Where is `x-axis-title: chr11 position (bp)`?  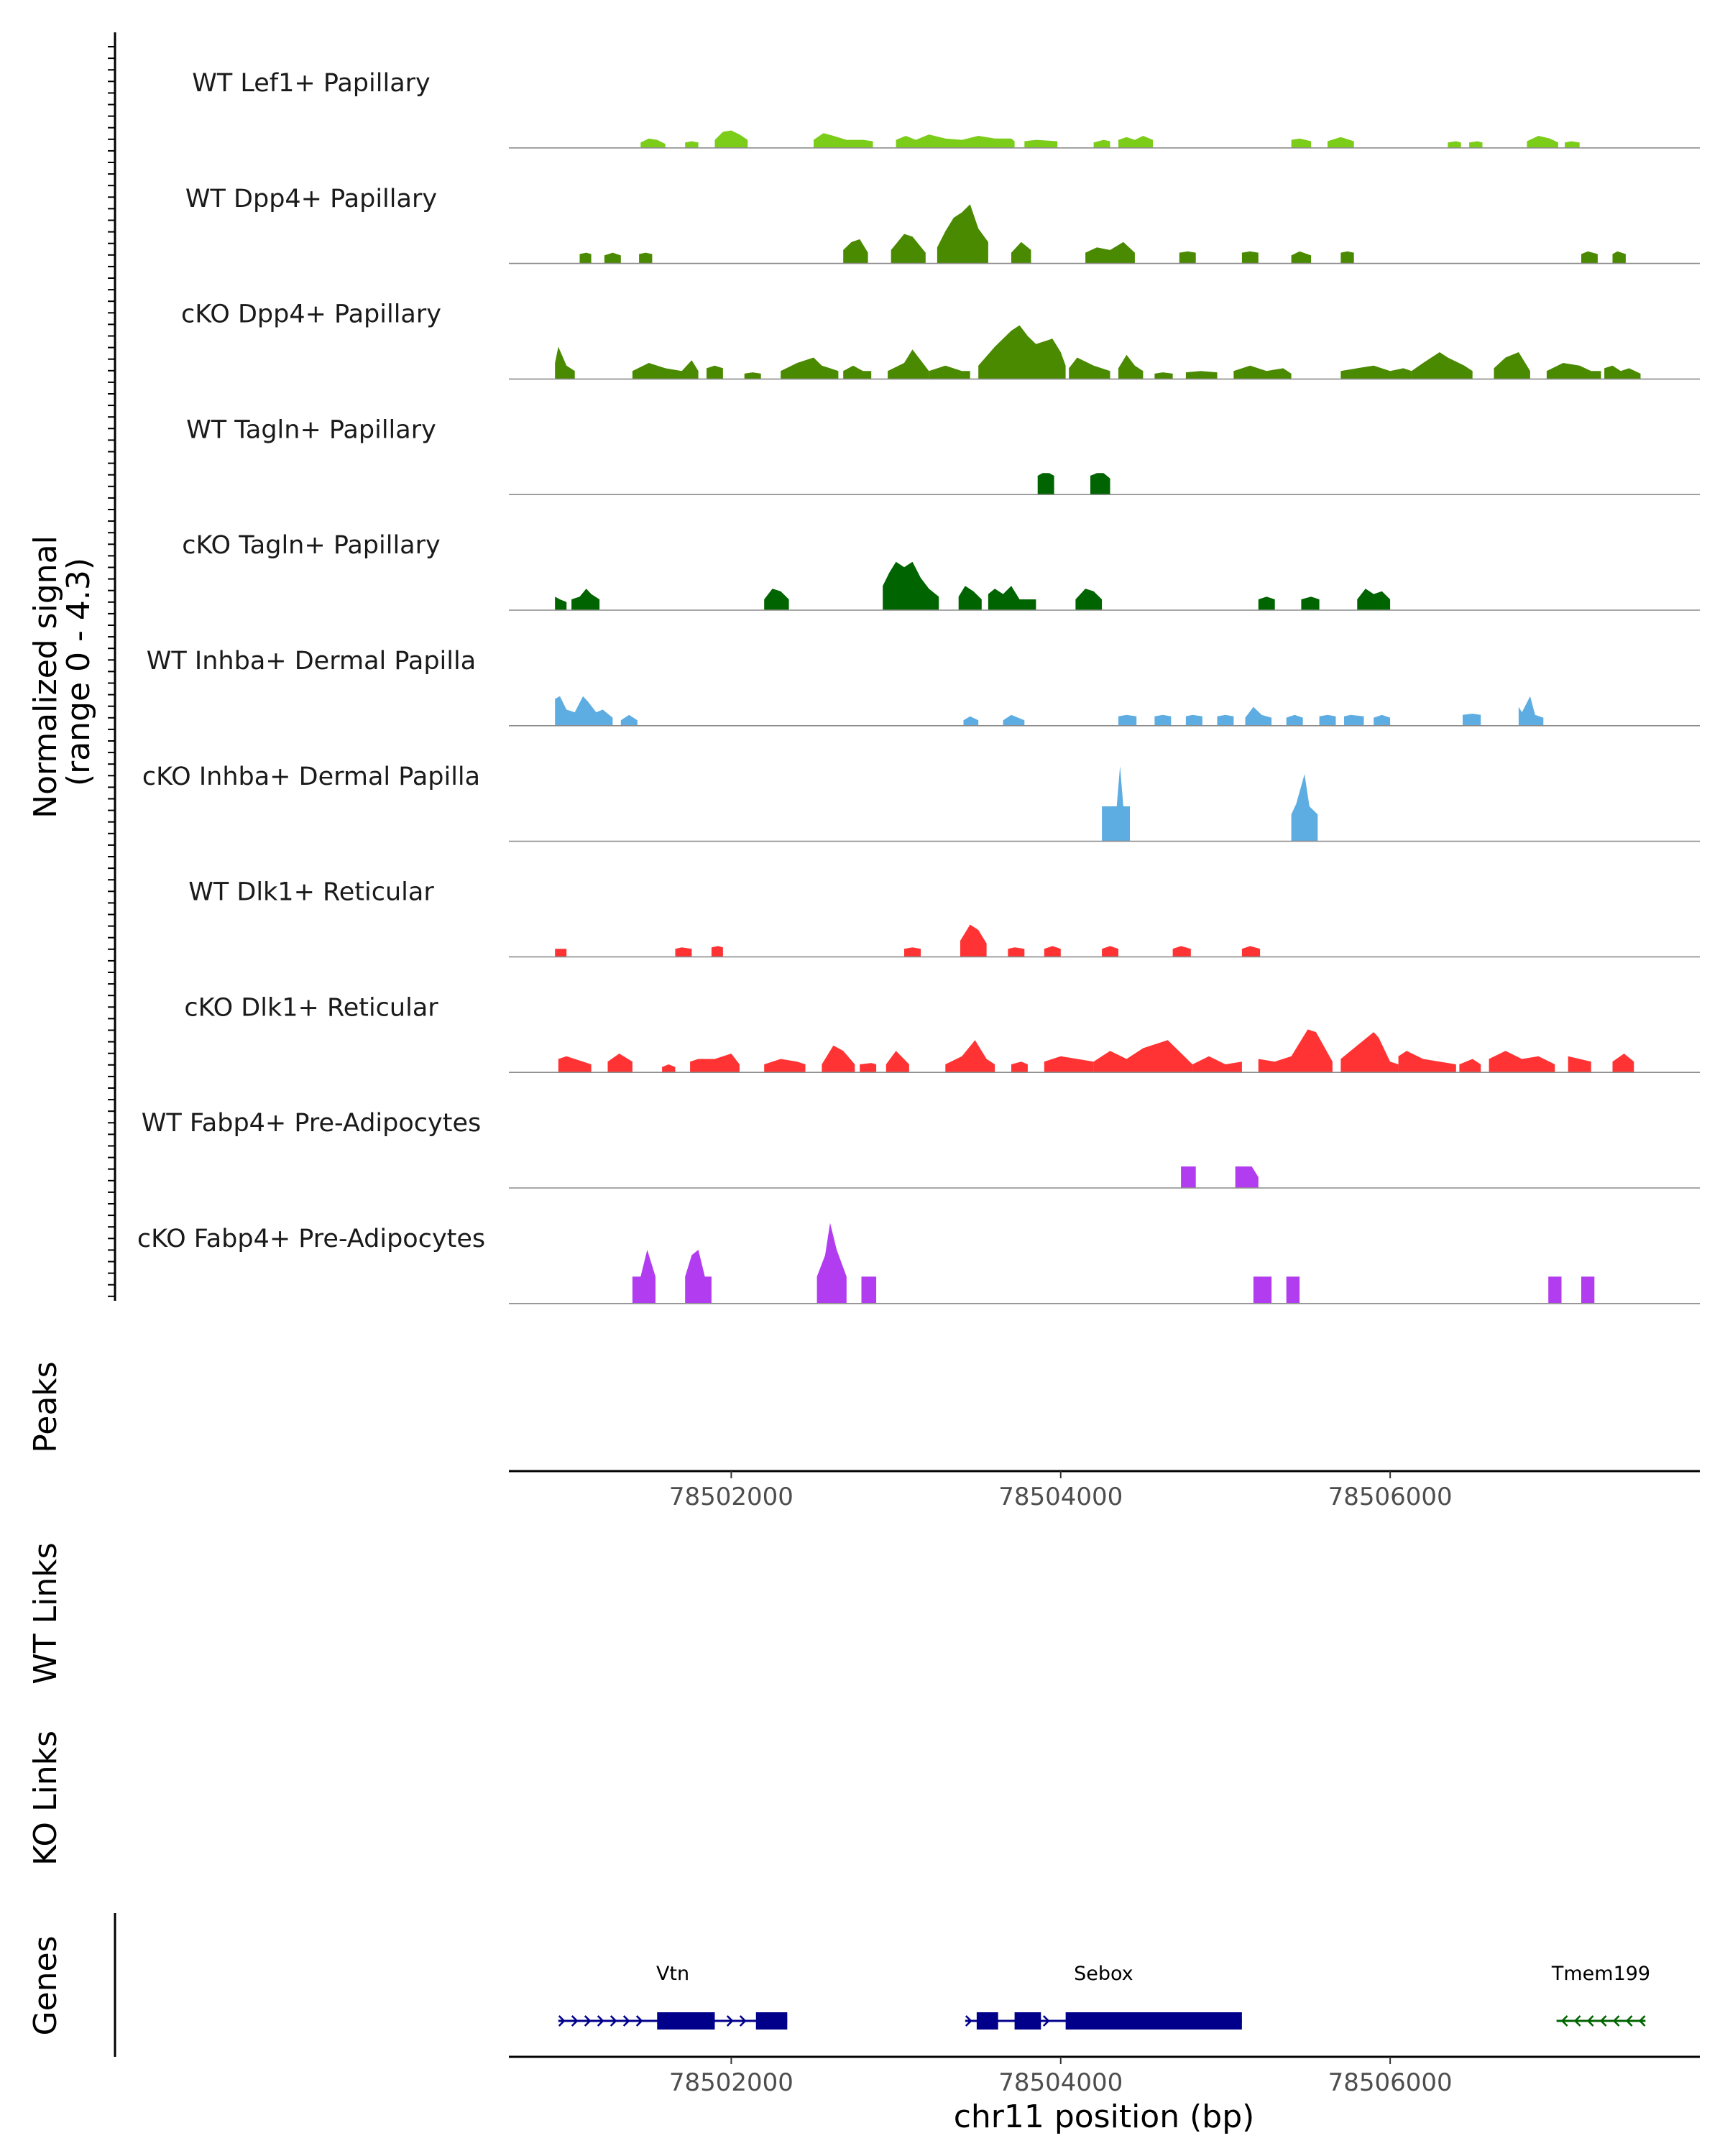
x-axis-title: chr11 position (bp) is located at coordinates (1104, 2117).